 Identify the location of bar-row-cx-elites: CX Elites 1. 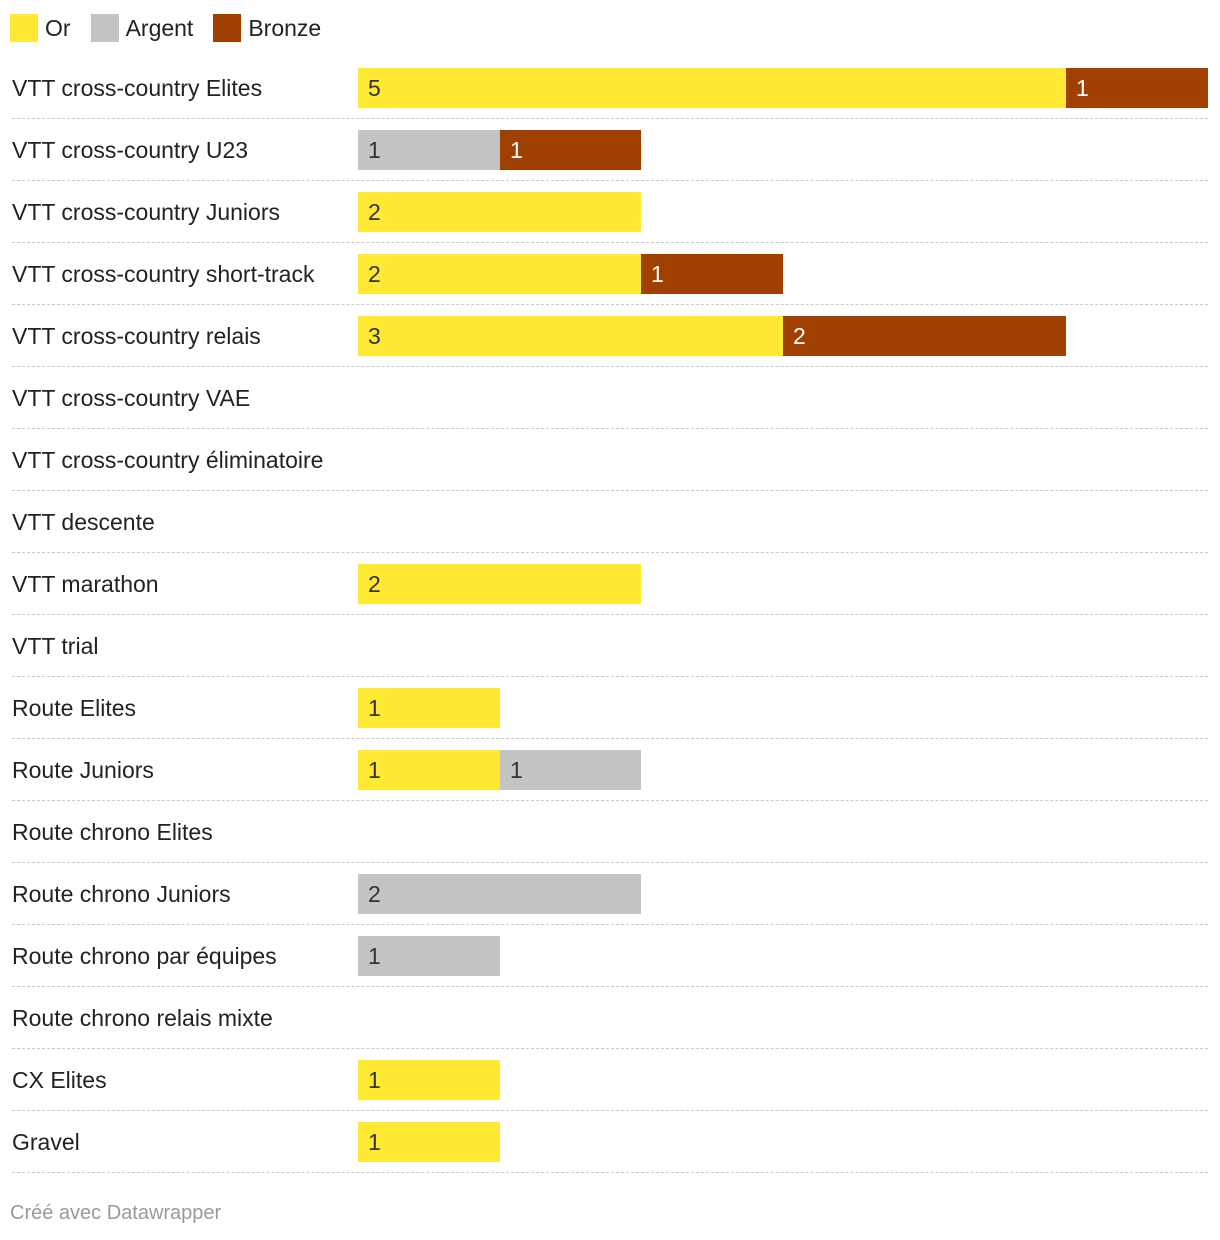
(610, 1081).